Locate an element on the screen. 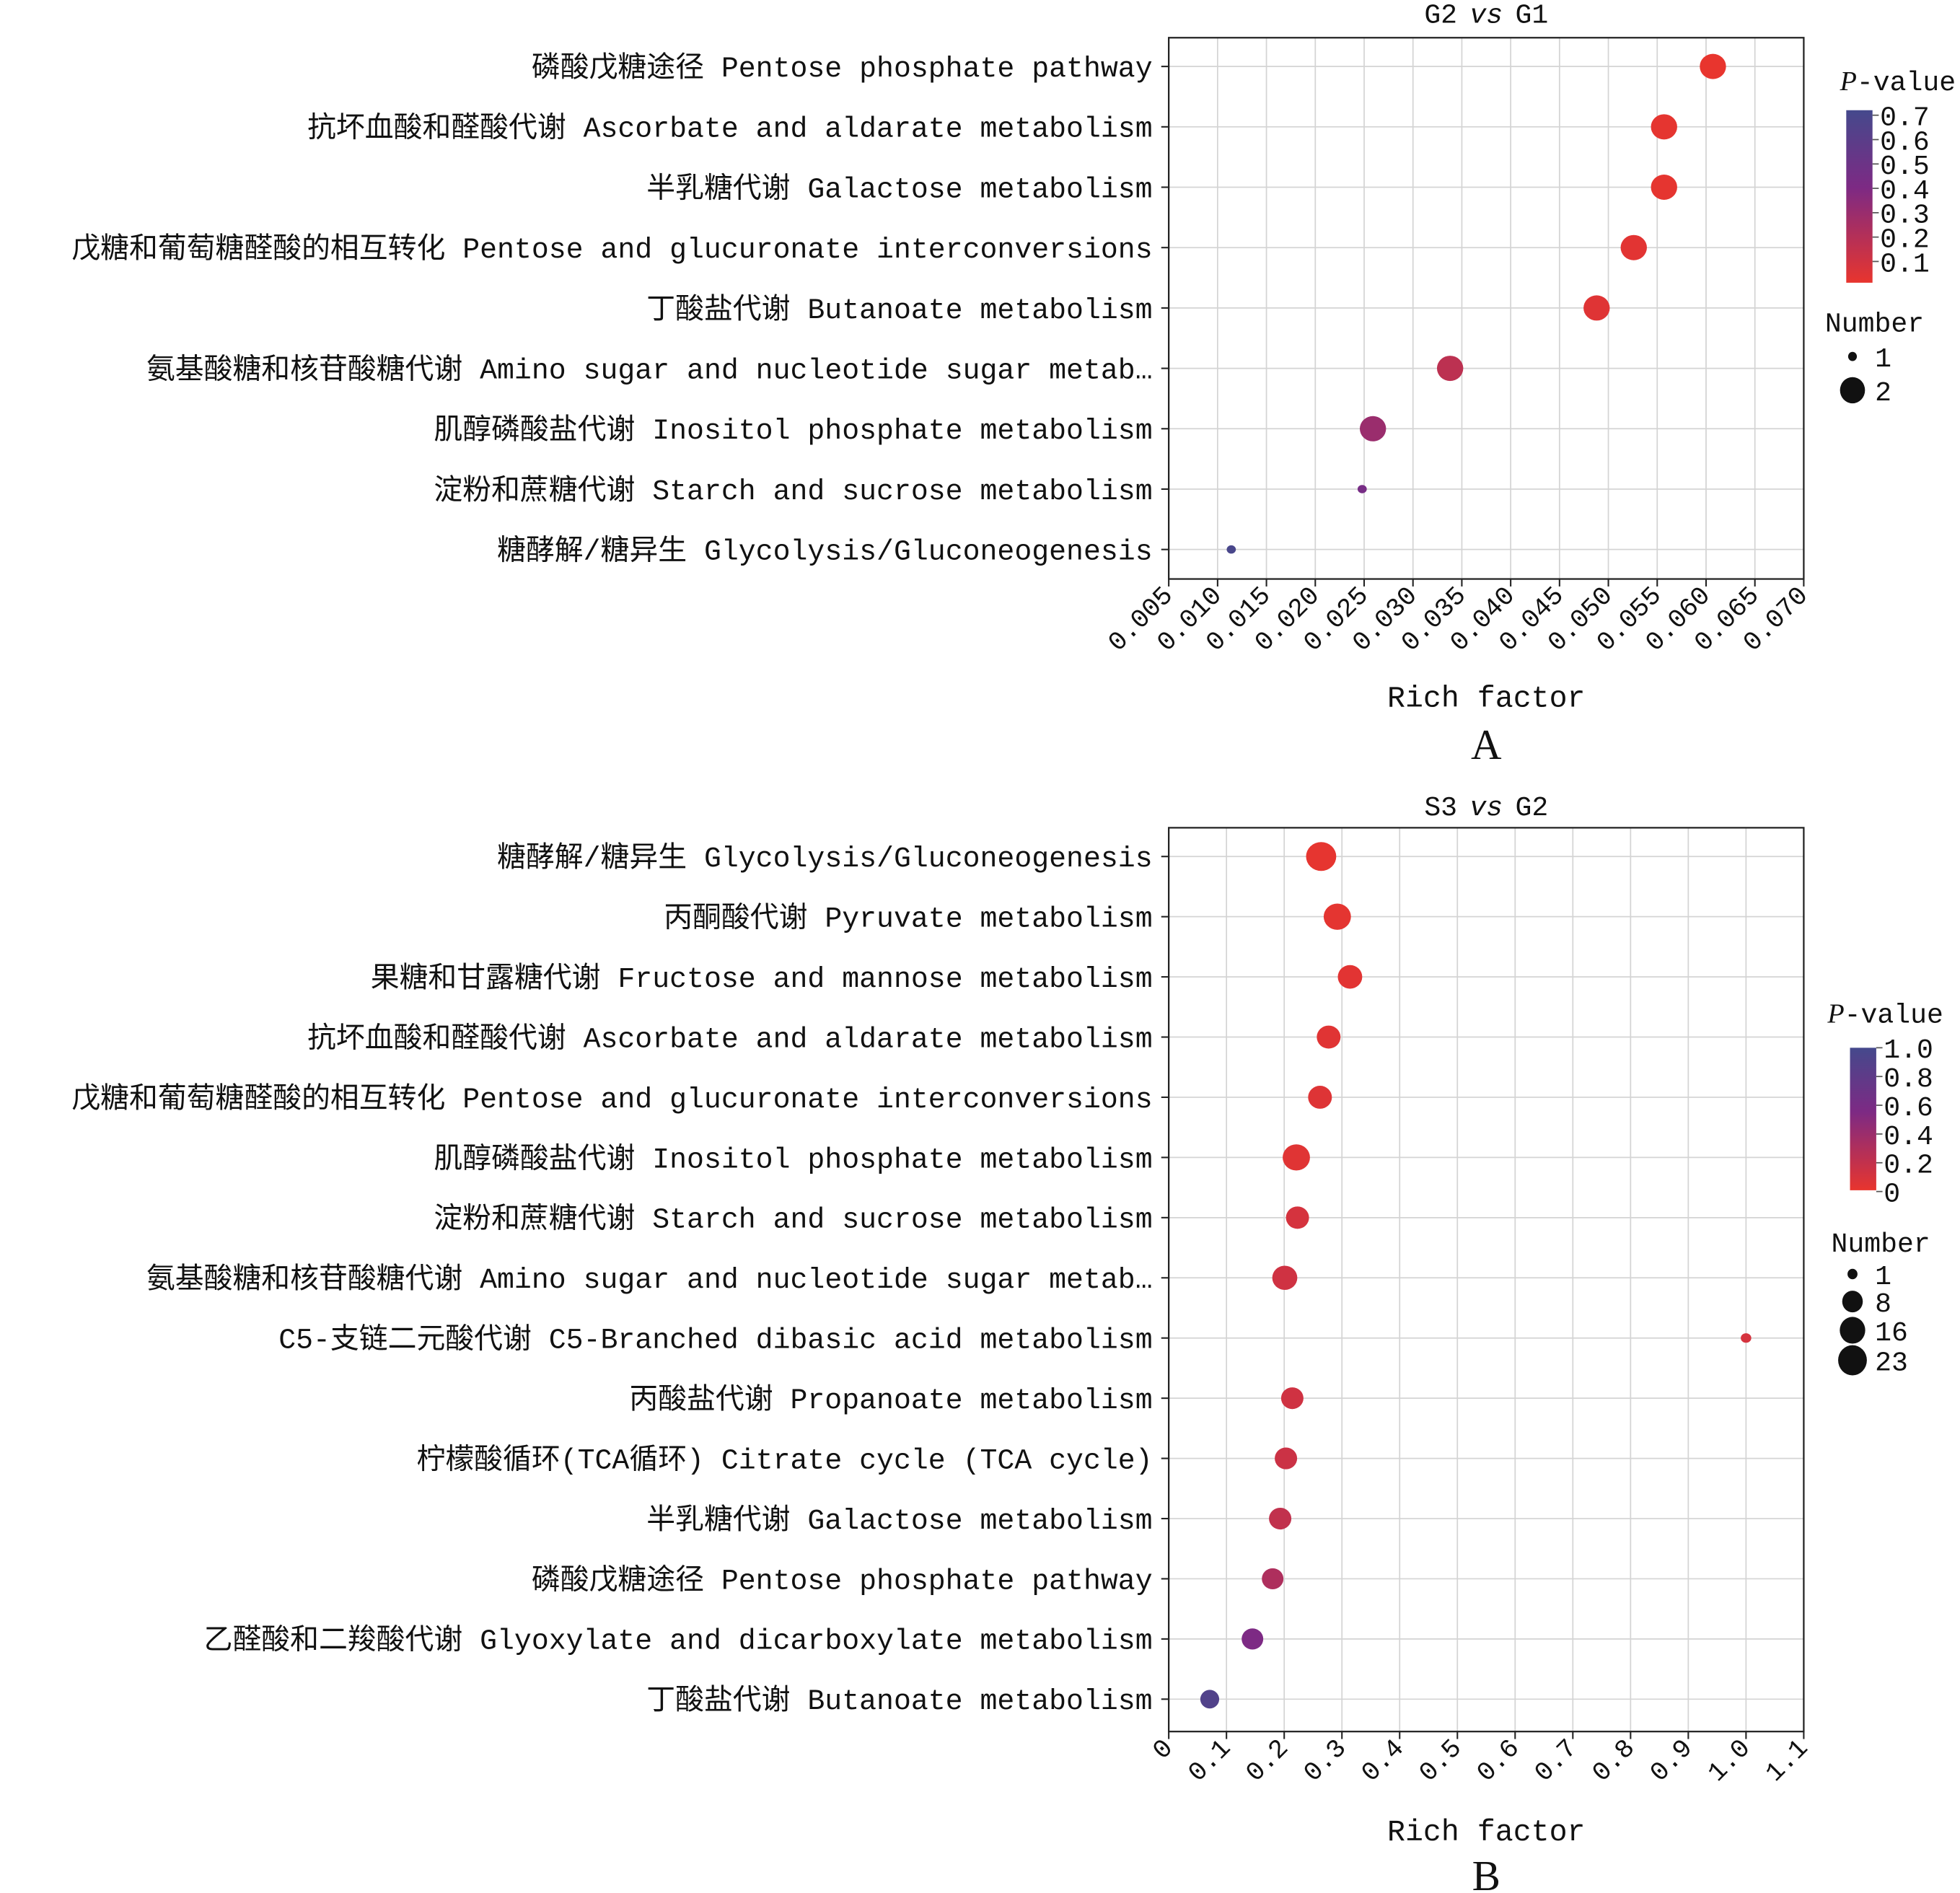  chart-title: S3 vs G2 is located at coordinates (1486, 808).